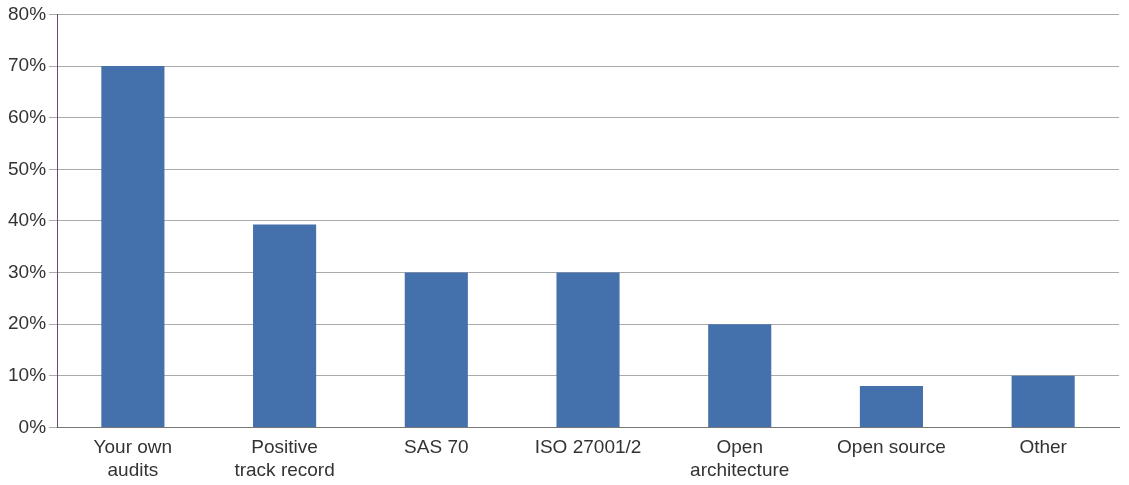 The width and height of the screenshot is (1129, 485). Describe the element at coordinates (436, 447) in the screenshot. I see `x-tick-label: SAS 70` at that location.